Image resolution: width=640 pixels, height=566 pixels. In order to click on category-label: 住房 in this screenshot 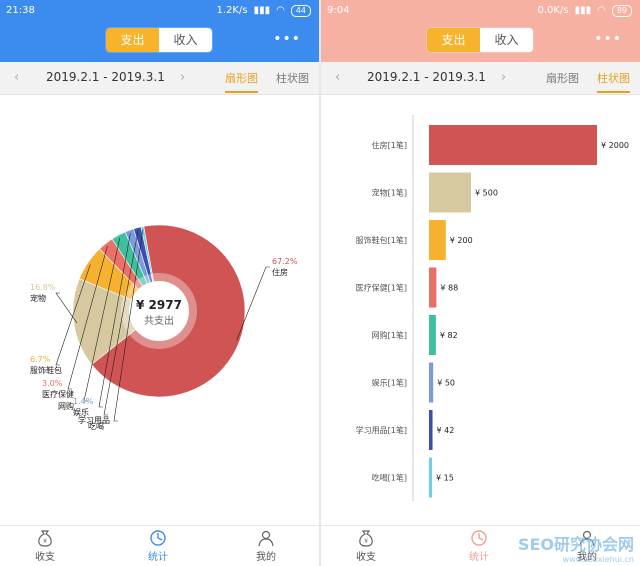, I will do `click(280, 272)`.